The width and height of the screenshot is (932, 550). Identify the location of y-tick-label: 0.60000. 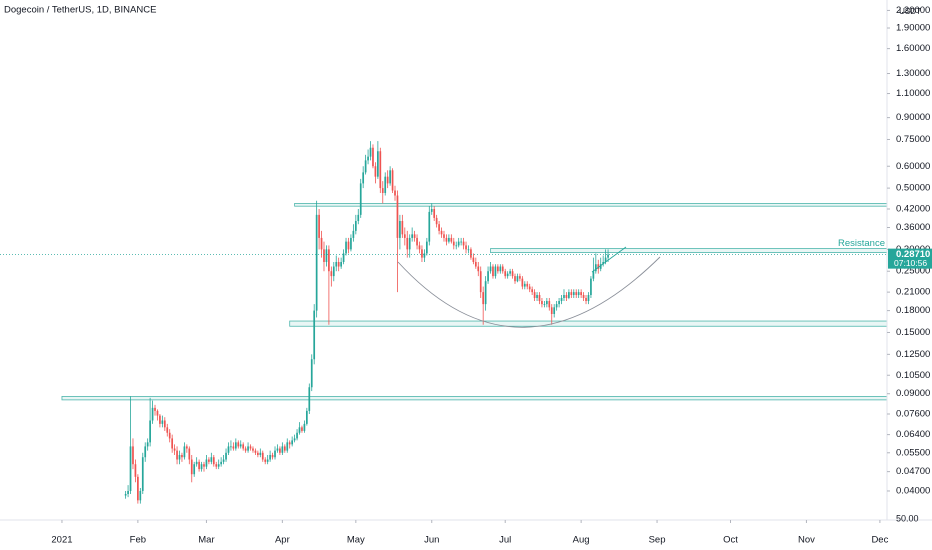
(913, 166).